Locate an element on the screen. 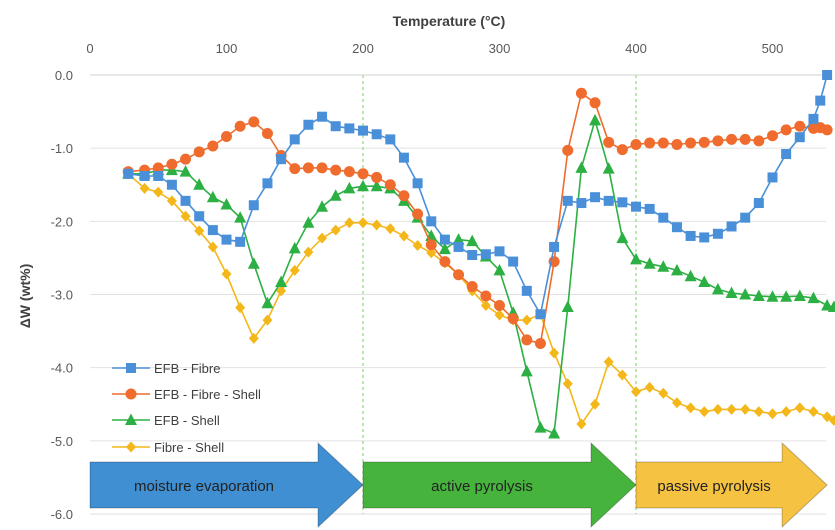 The height and width of the screenshot is (530, 835). x-axis-title: Temperature (°C) is located at coordinates (449, 21).